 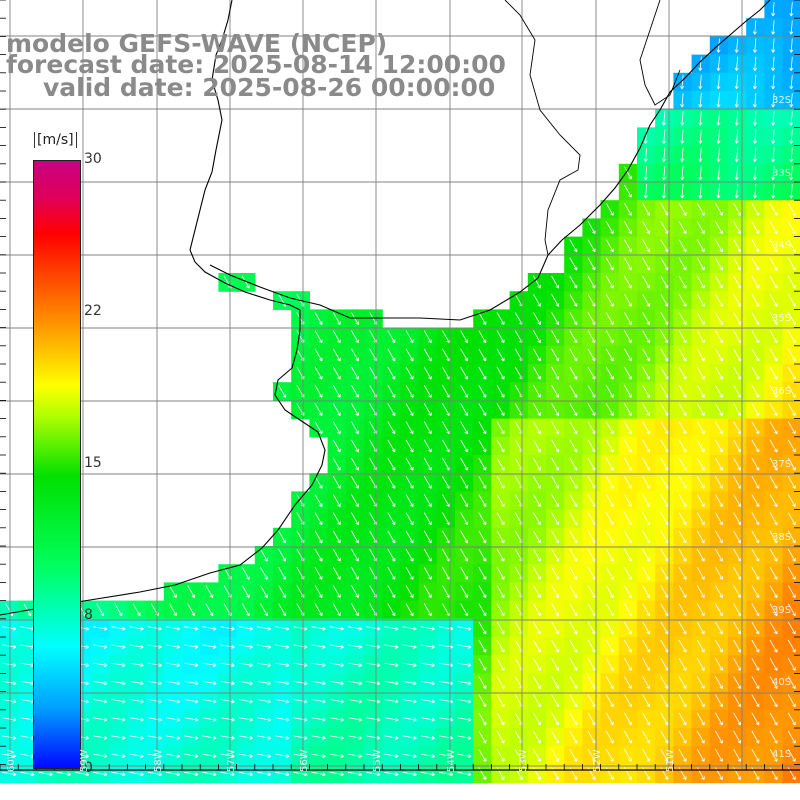 What do you see at coordinates (782, 610) in the screenshot?
I see `lat-label: 39S` at bounding box center [782, 610].